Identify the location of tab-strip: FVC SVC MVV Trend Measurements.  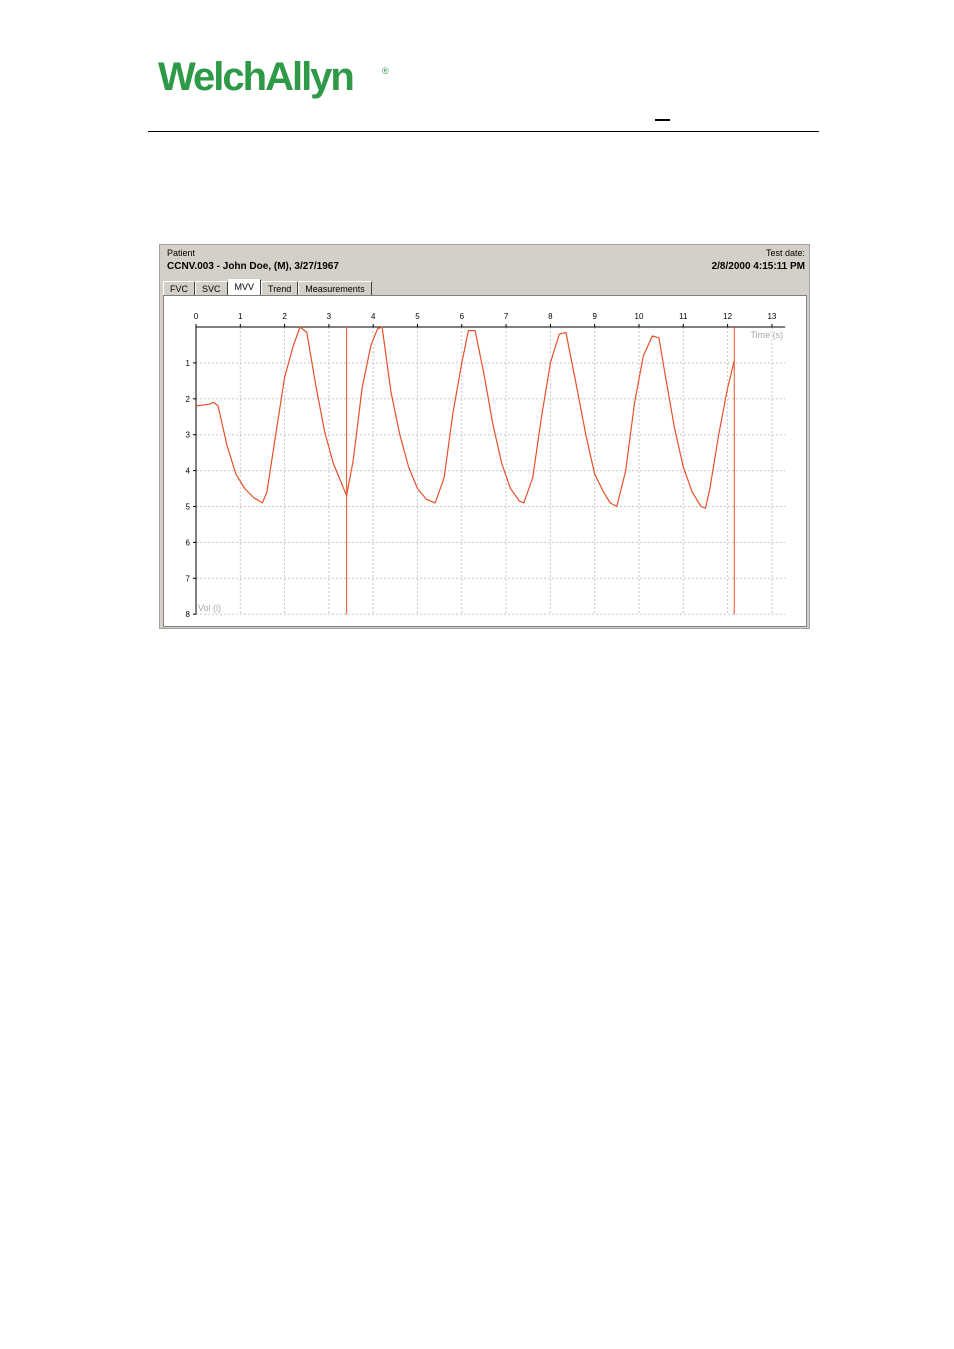
(267, 287).